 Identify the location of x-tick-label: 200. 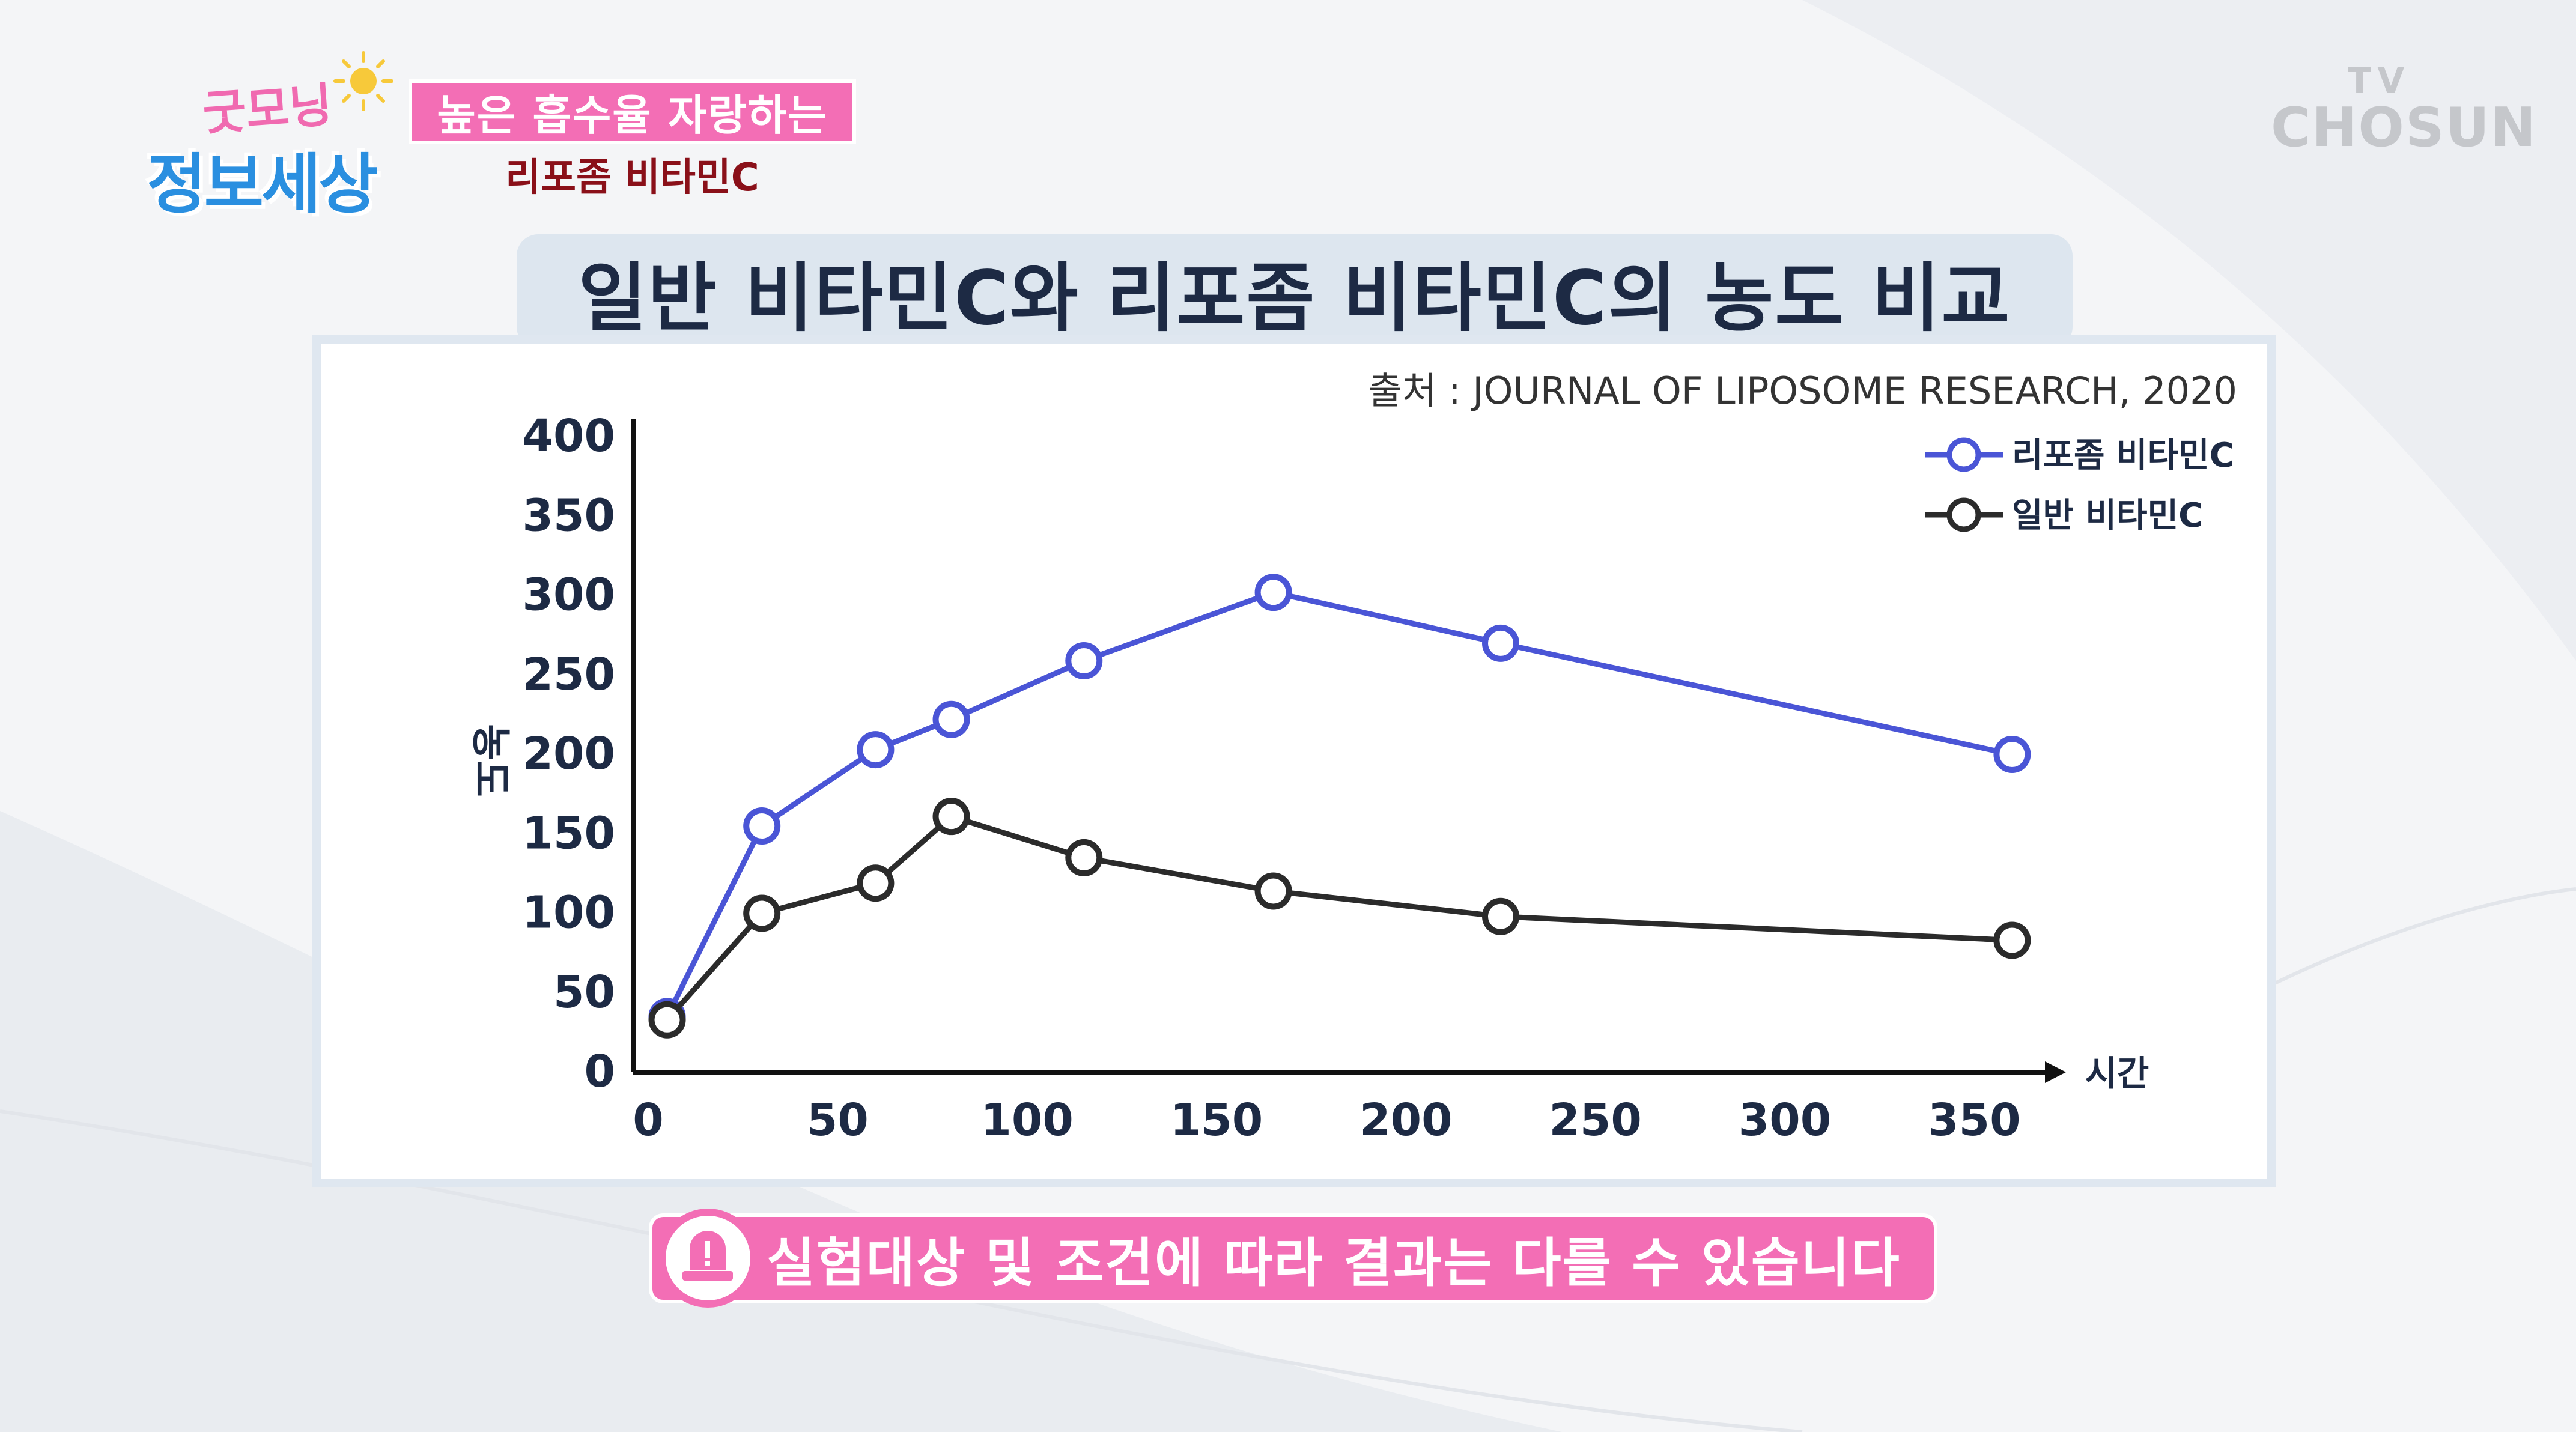
(1405, 1120).